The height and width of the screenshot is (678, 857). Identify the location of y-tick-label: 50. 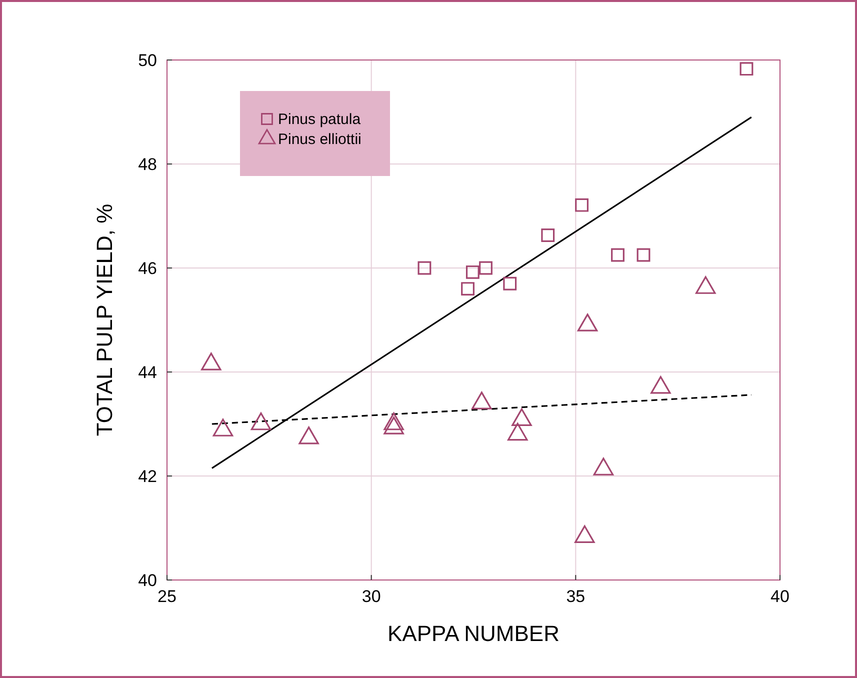
(147, 60).